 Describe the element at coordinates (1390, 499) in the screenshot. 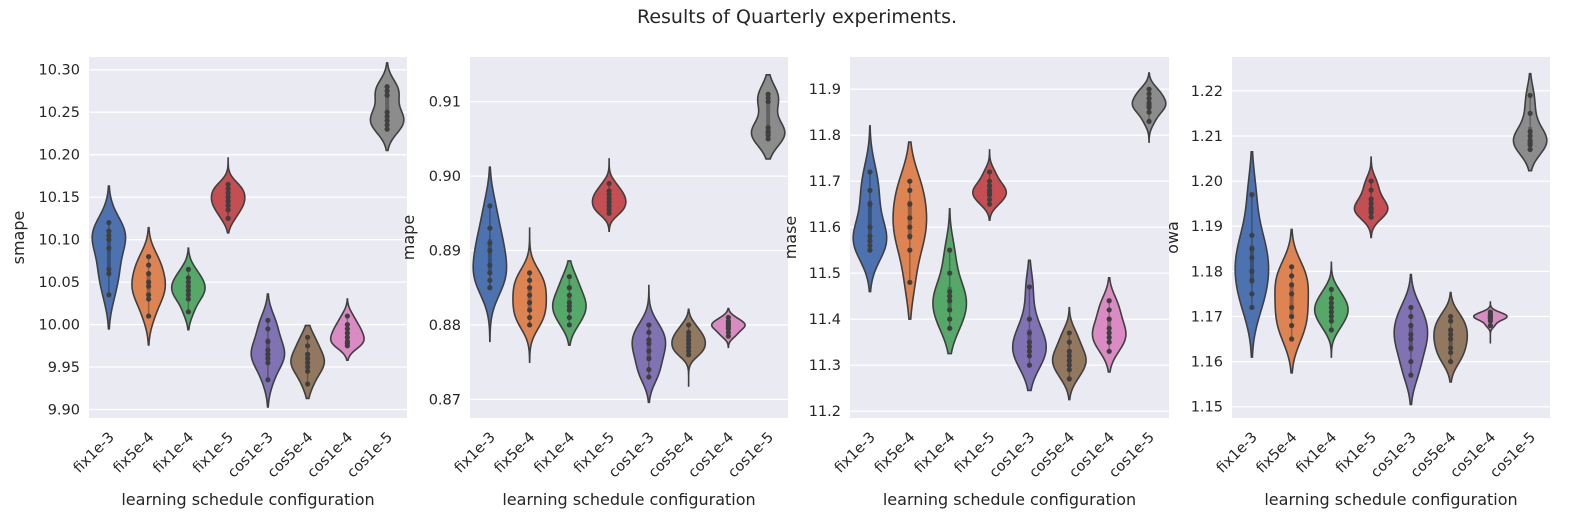

I see `x-axis-label: learning schedule configuration` at that location.